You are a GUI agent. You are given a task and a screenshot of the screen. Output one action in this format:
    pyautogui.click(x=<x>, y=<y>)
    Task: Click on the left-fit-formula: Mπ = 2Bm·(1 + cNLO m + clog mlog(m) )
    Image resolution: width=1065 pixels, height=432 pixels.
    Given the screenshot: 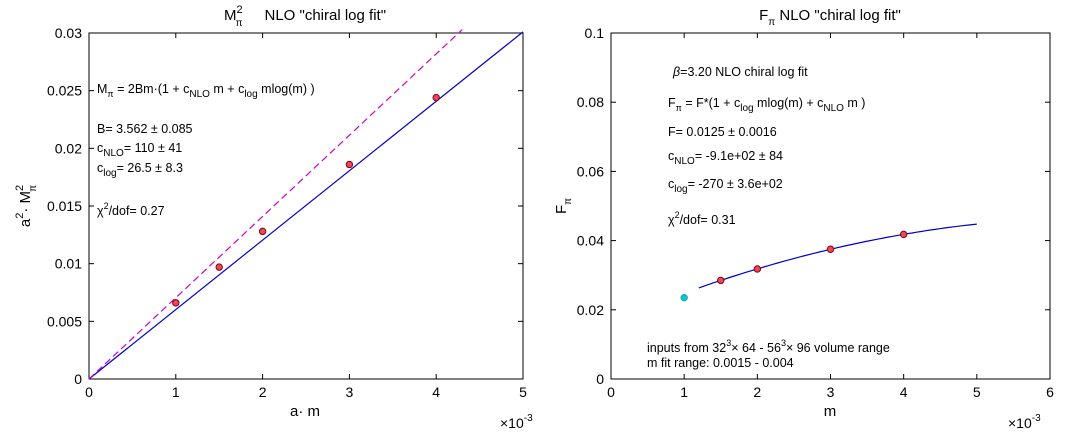 What is the action you would take?
    pyautogui.click(x=206, y=91)
    